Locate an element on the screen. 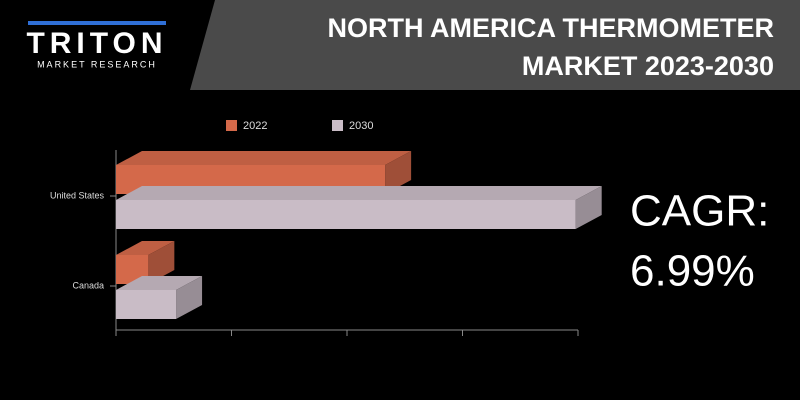 The image size is (800, 400). title-line: MARKET 2023-2030 is located at coordinates (648, 66).